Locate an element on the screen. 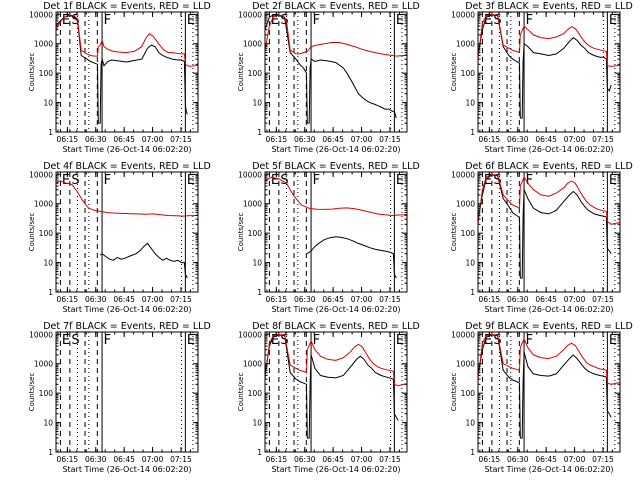 This screenshot has height=484, width=640. panel-title: Det 3f BLACK = Events, RED = LLD is located at coordinates (549, 6).